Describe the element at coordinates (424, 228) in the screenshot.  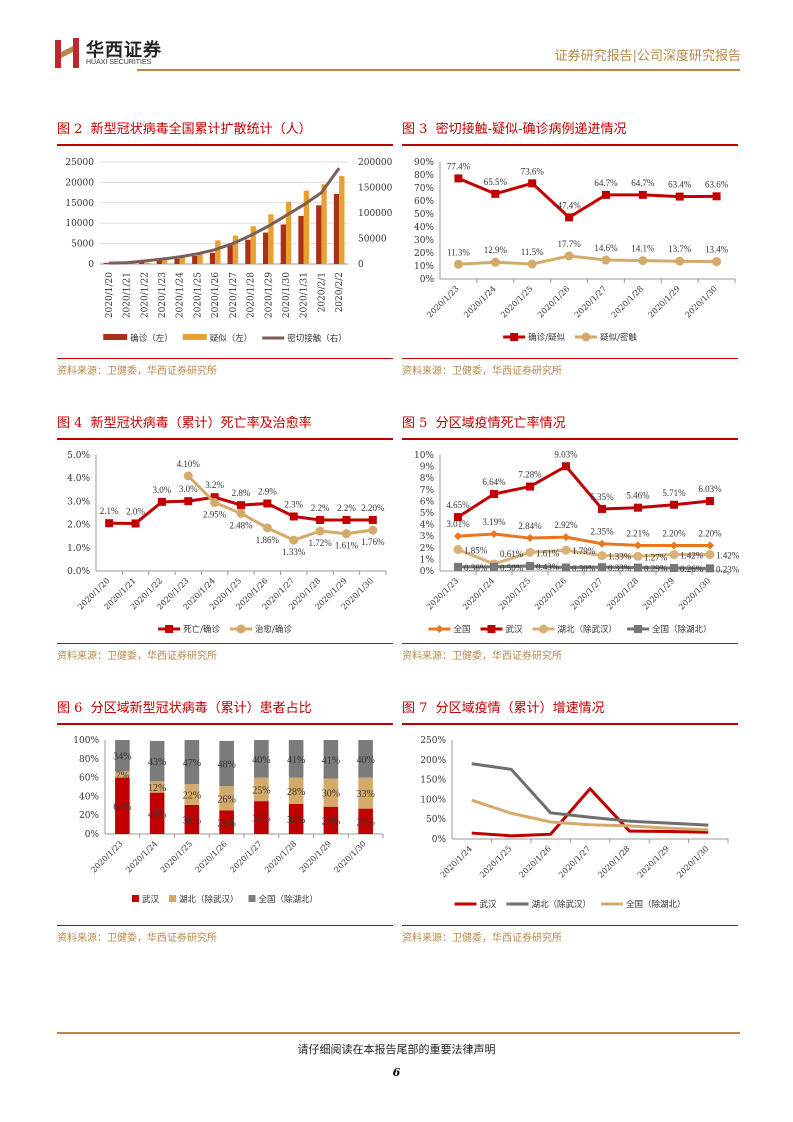
I see `y-tick-label: 40%` at that location.